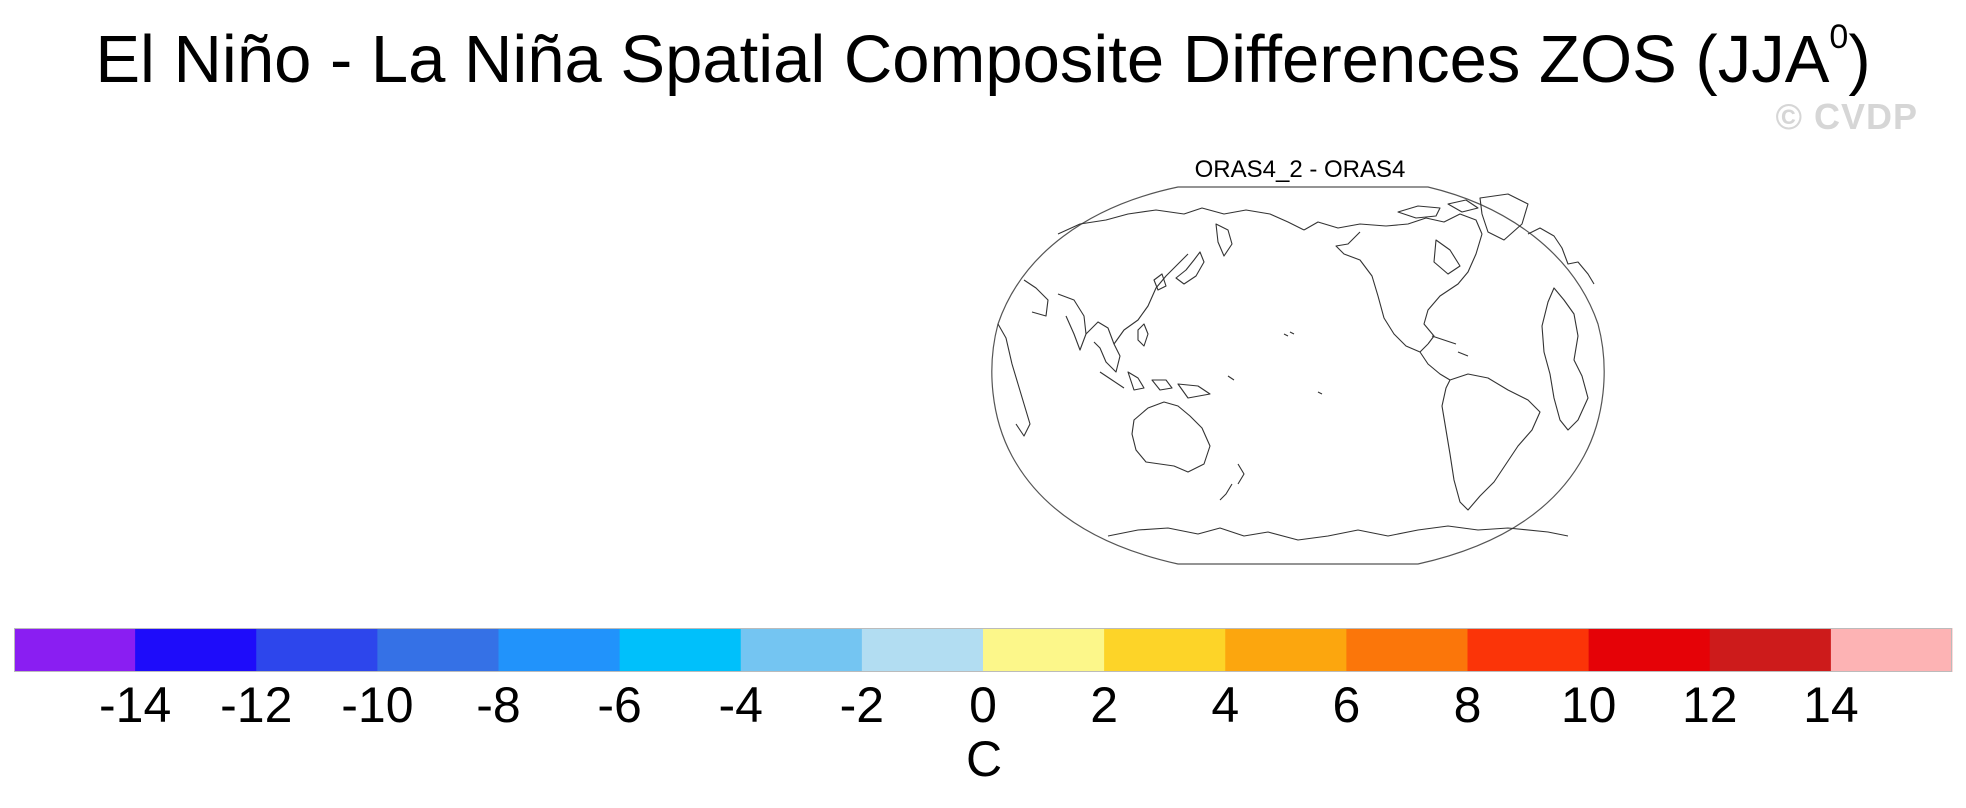  Describe the element at coordinates (1453, 289) in the screenshot. I see `coast-na-east` at that location.